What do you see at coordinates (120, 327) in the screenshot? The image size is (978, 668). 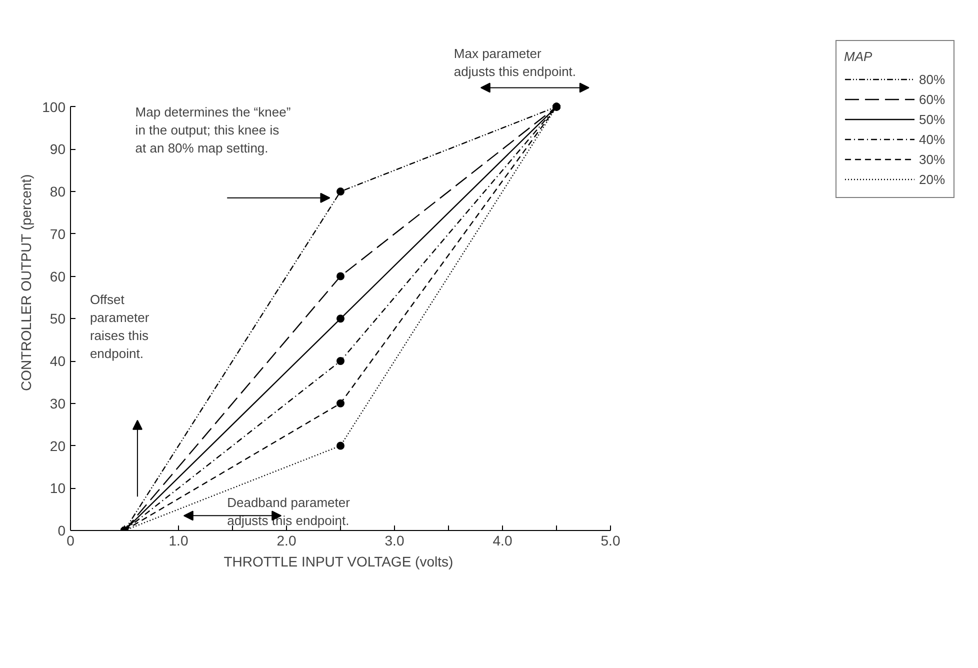 I see `annotation: Offset parameter raises this endpoint.` at bounding box center [120, 327].